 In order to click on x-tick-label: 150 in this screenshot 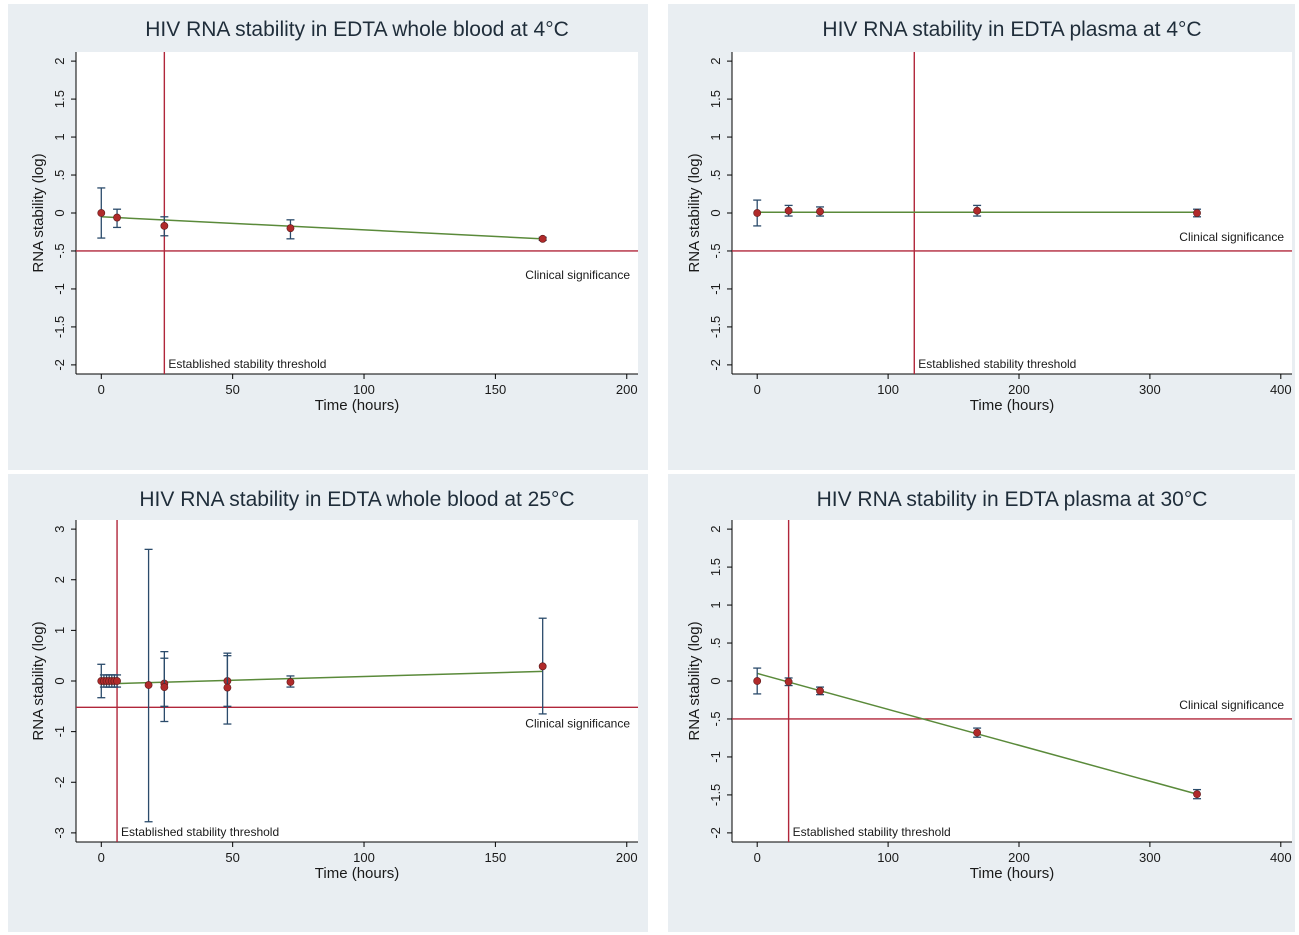, I will do `click(496, 389)`.